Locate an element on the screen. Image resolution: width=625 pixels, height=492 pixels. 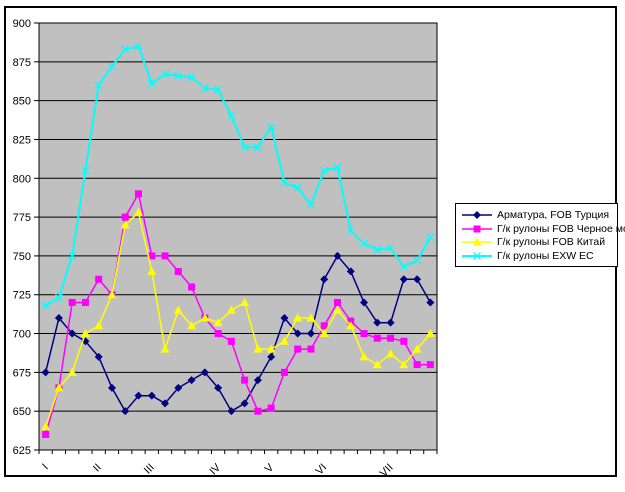
legend-item: Арматура, FOB Турция is located at coordinates (537, 215).